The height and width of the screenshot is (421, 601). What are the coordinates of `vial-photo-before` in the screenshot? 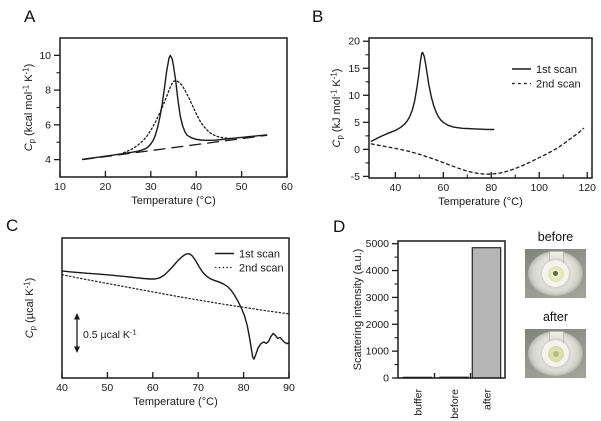 It's located at (555, 273).